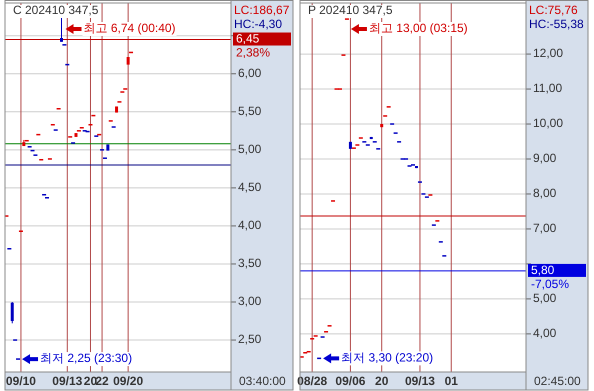 This screenshot has height=391, width=594. I want to click on text: HC:-4,30, so click(258, 24).